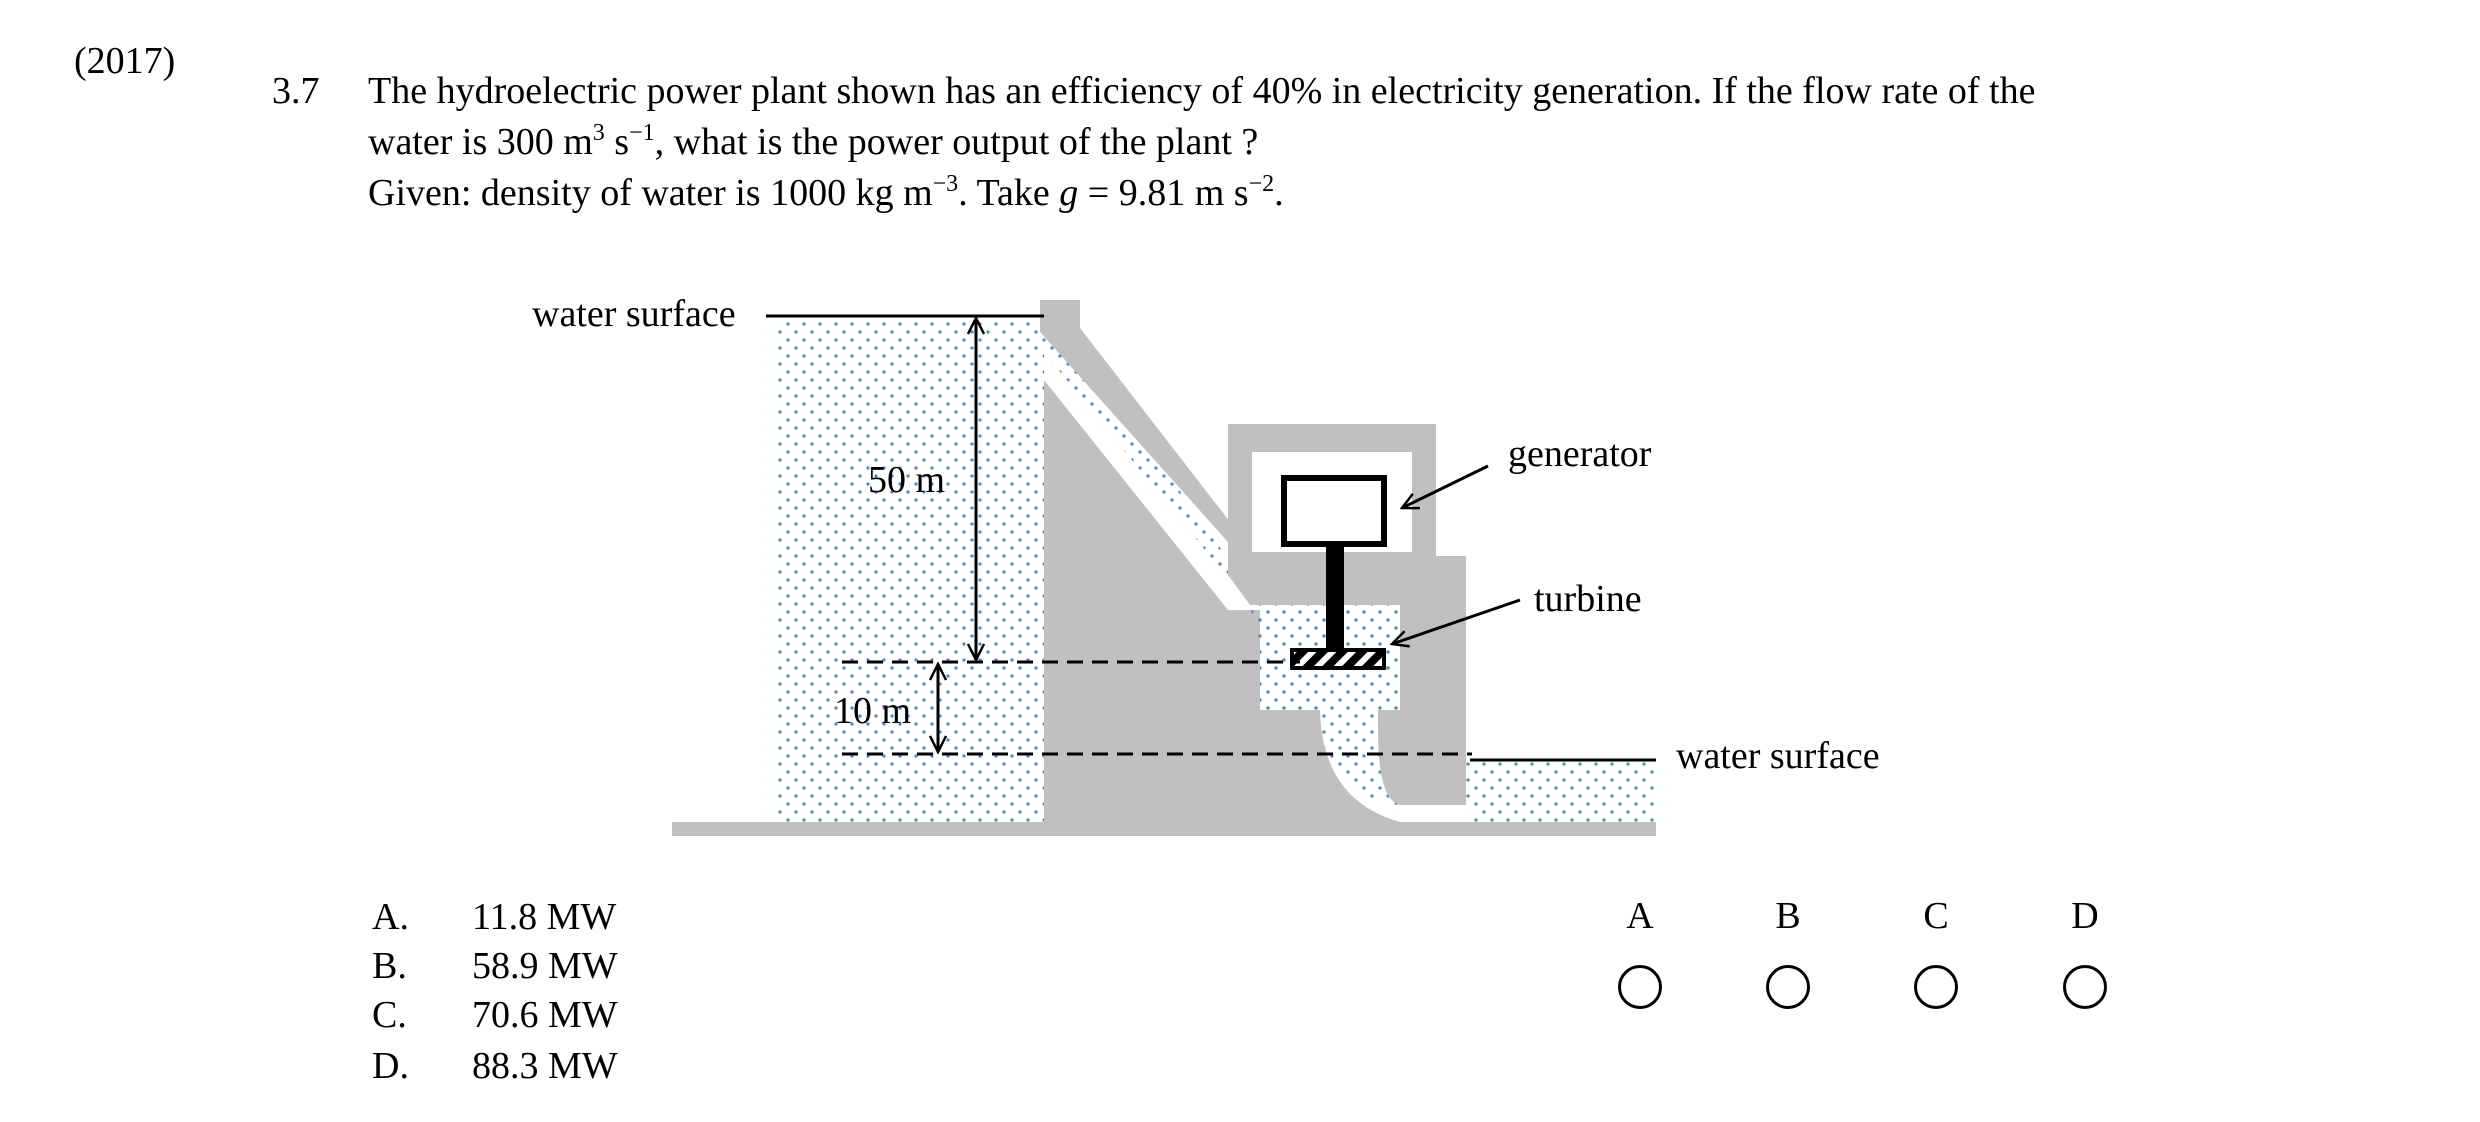 This screenshot has width=2480, height=1122. I want to click on turbine-pointer-arrow, so click(1456, 621).